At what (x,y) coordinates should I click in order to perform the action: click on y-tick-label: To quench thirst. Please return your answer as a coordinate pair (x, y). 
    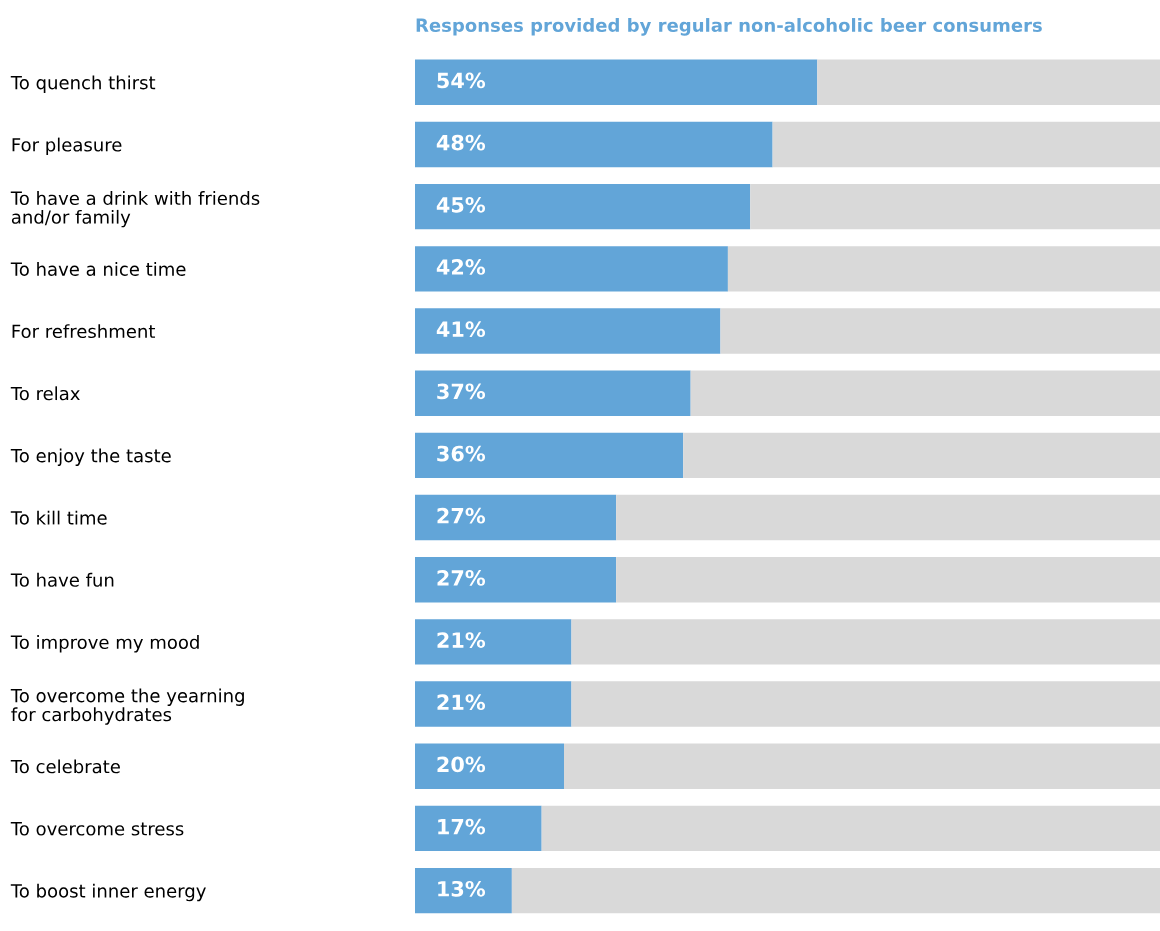
    Looking at the image, I should click on (83, 84).